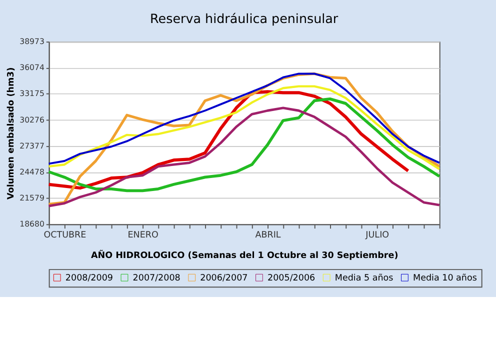 The height and width of the screenshot is (341, 496). Describe the element at coordinates (377, 235) in the screenshot. I see `x-tick-label: JULIO` at that location.